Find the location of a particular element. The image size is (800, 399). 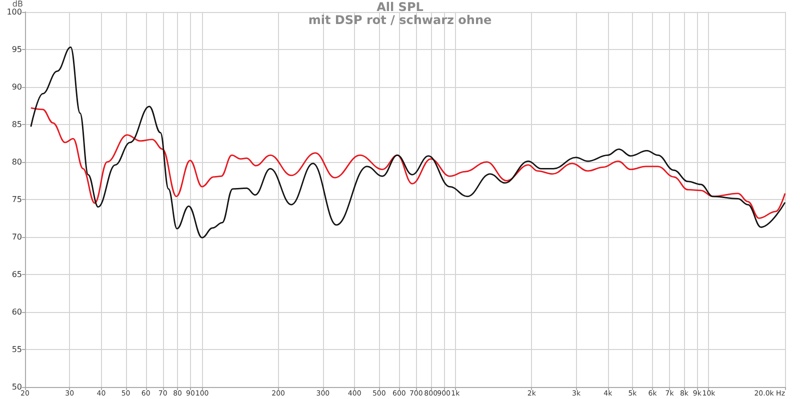

y-tick-label: 90 is located at coordinates (17, 87).